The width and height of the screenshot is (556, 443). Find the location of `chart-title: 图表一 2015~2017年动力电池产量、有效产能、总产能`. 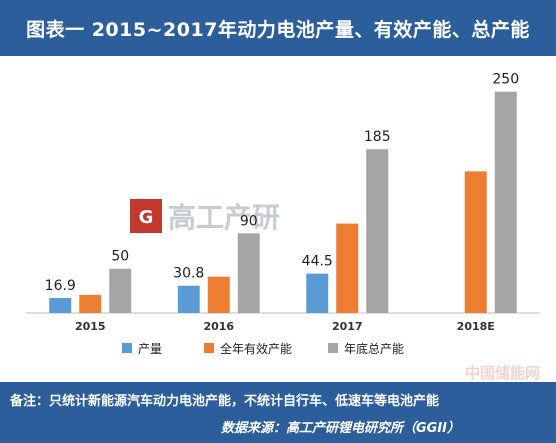

chart-title: 图表一 2015~2017年动力电池产量、有效产能、总产能 is located at coordinates (278, 28).